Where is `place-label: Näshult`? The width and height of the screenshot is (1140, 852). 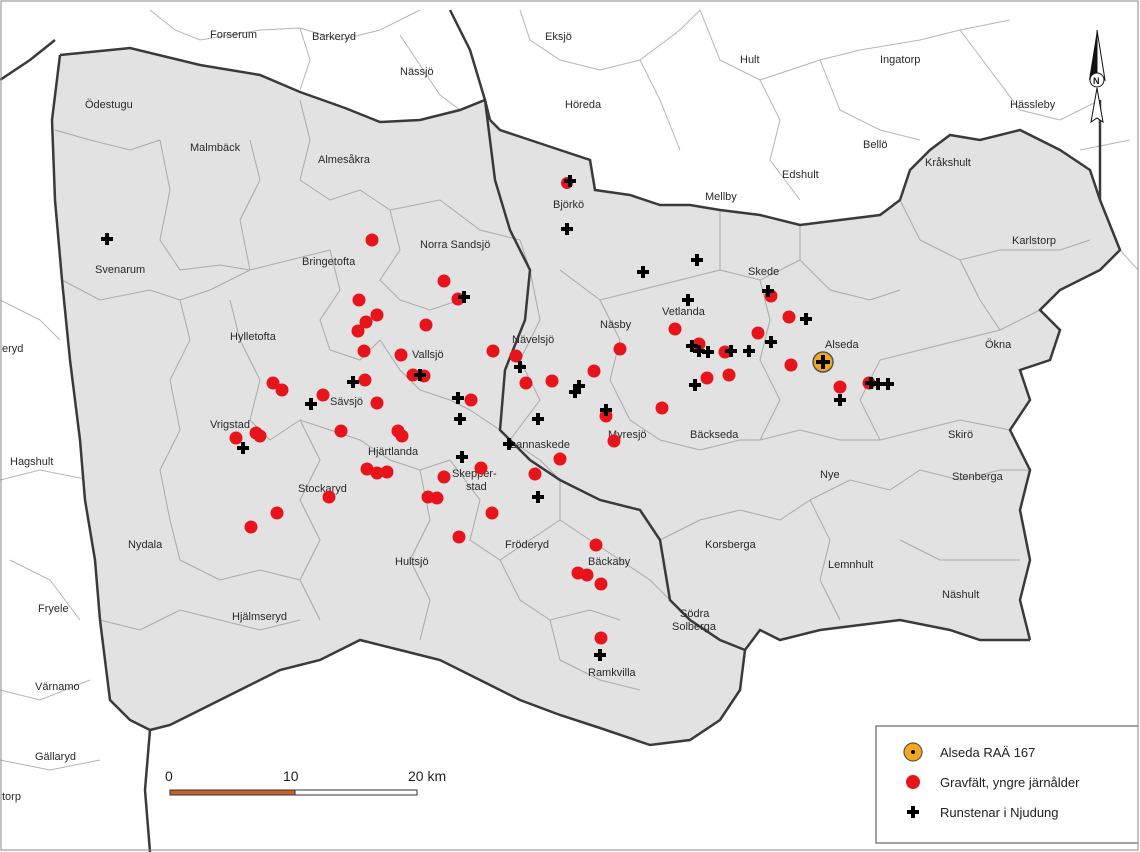 place-label: Näshult is located at coordinates (960, 595).